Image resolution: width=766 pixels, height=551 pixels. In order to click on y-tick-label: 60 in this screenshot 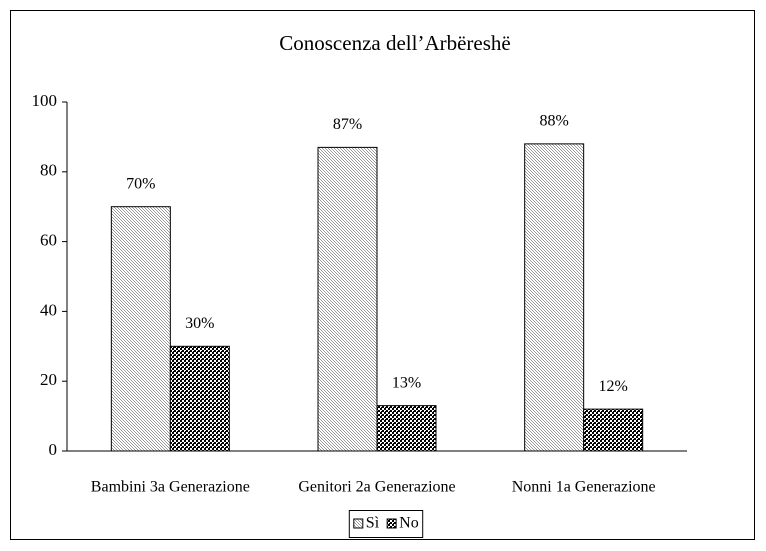, I will do `click(48, 240)`.